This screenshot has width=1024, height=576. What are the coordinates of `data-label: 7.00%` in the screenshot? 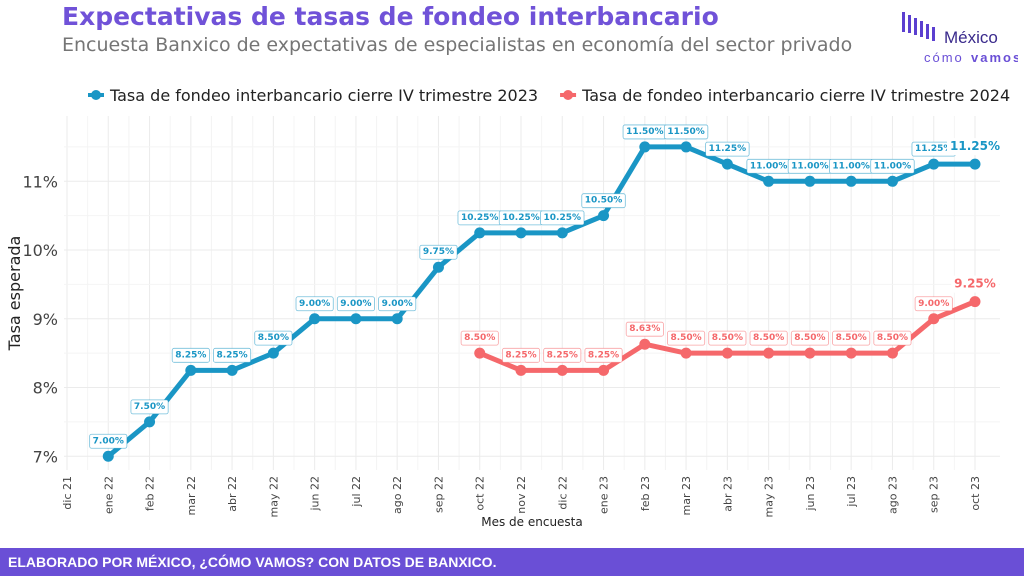 It's located at (108, 441).